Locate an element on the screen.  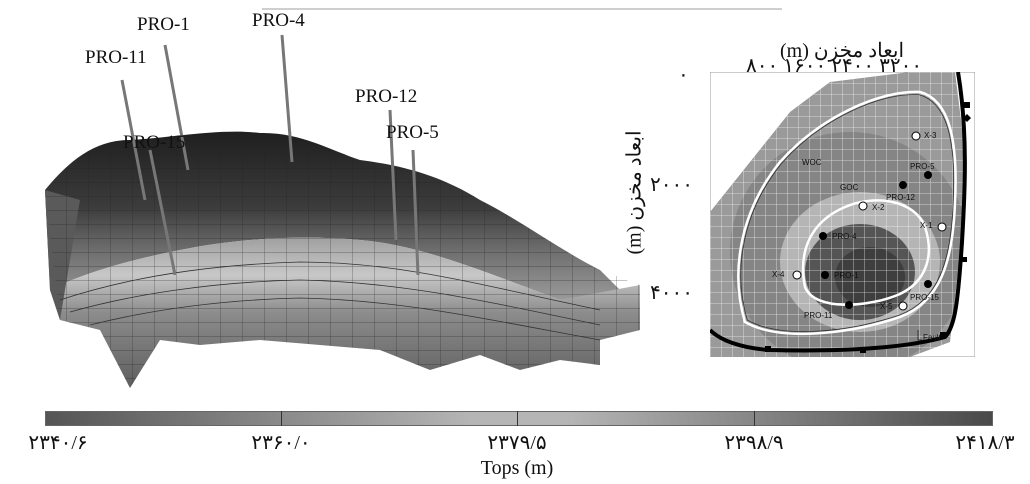
map-label-x-1: X-1 is located at coordinates (926, 225).